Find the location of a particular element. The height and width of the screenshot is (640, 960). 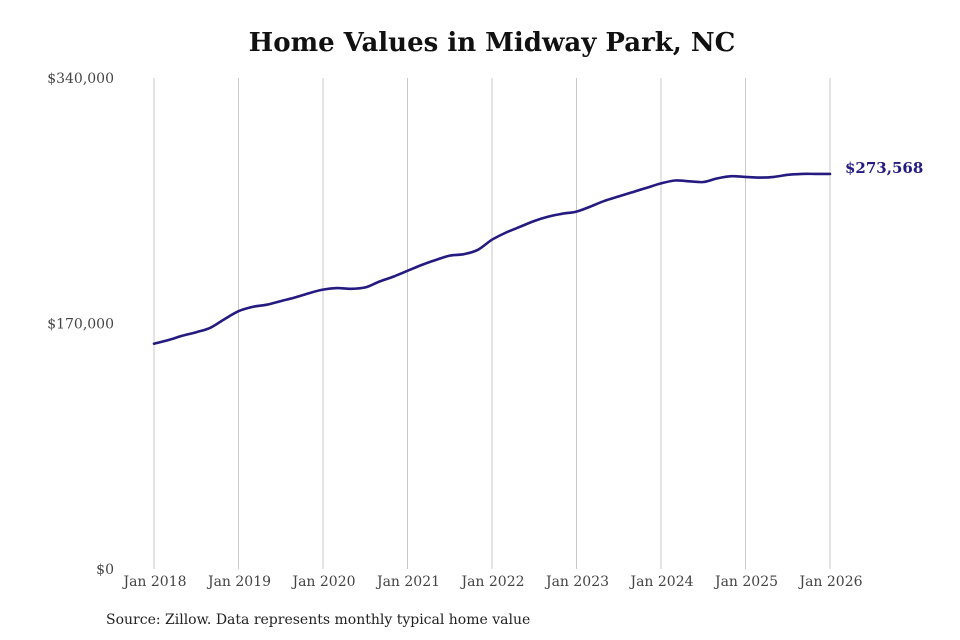

x-tick-label: Jan 2019 is located at coordinates (238, 582).